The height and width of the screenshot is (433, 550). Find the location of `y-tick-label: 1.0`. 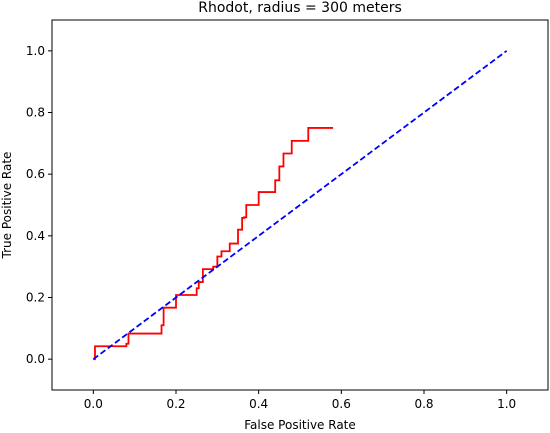

y-tick-label: 1.0 is located at coordinates (35, 51).